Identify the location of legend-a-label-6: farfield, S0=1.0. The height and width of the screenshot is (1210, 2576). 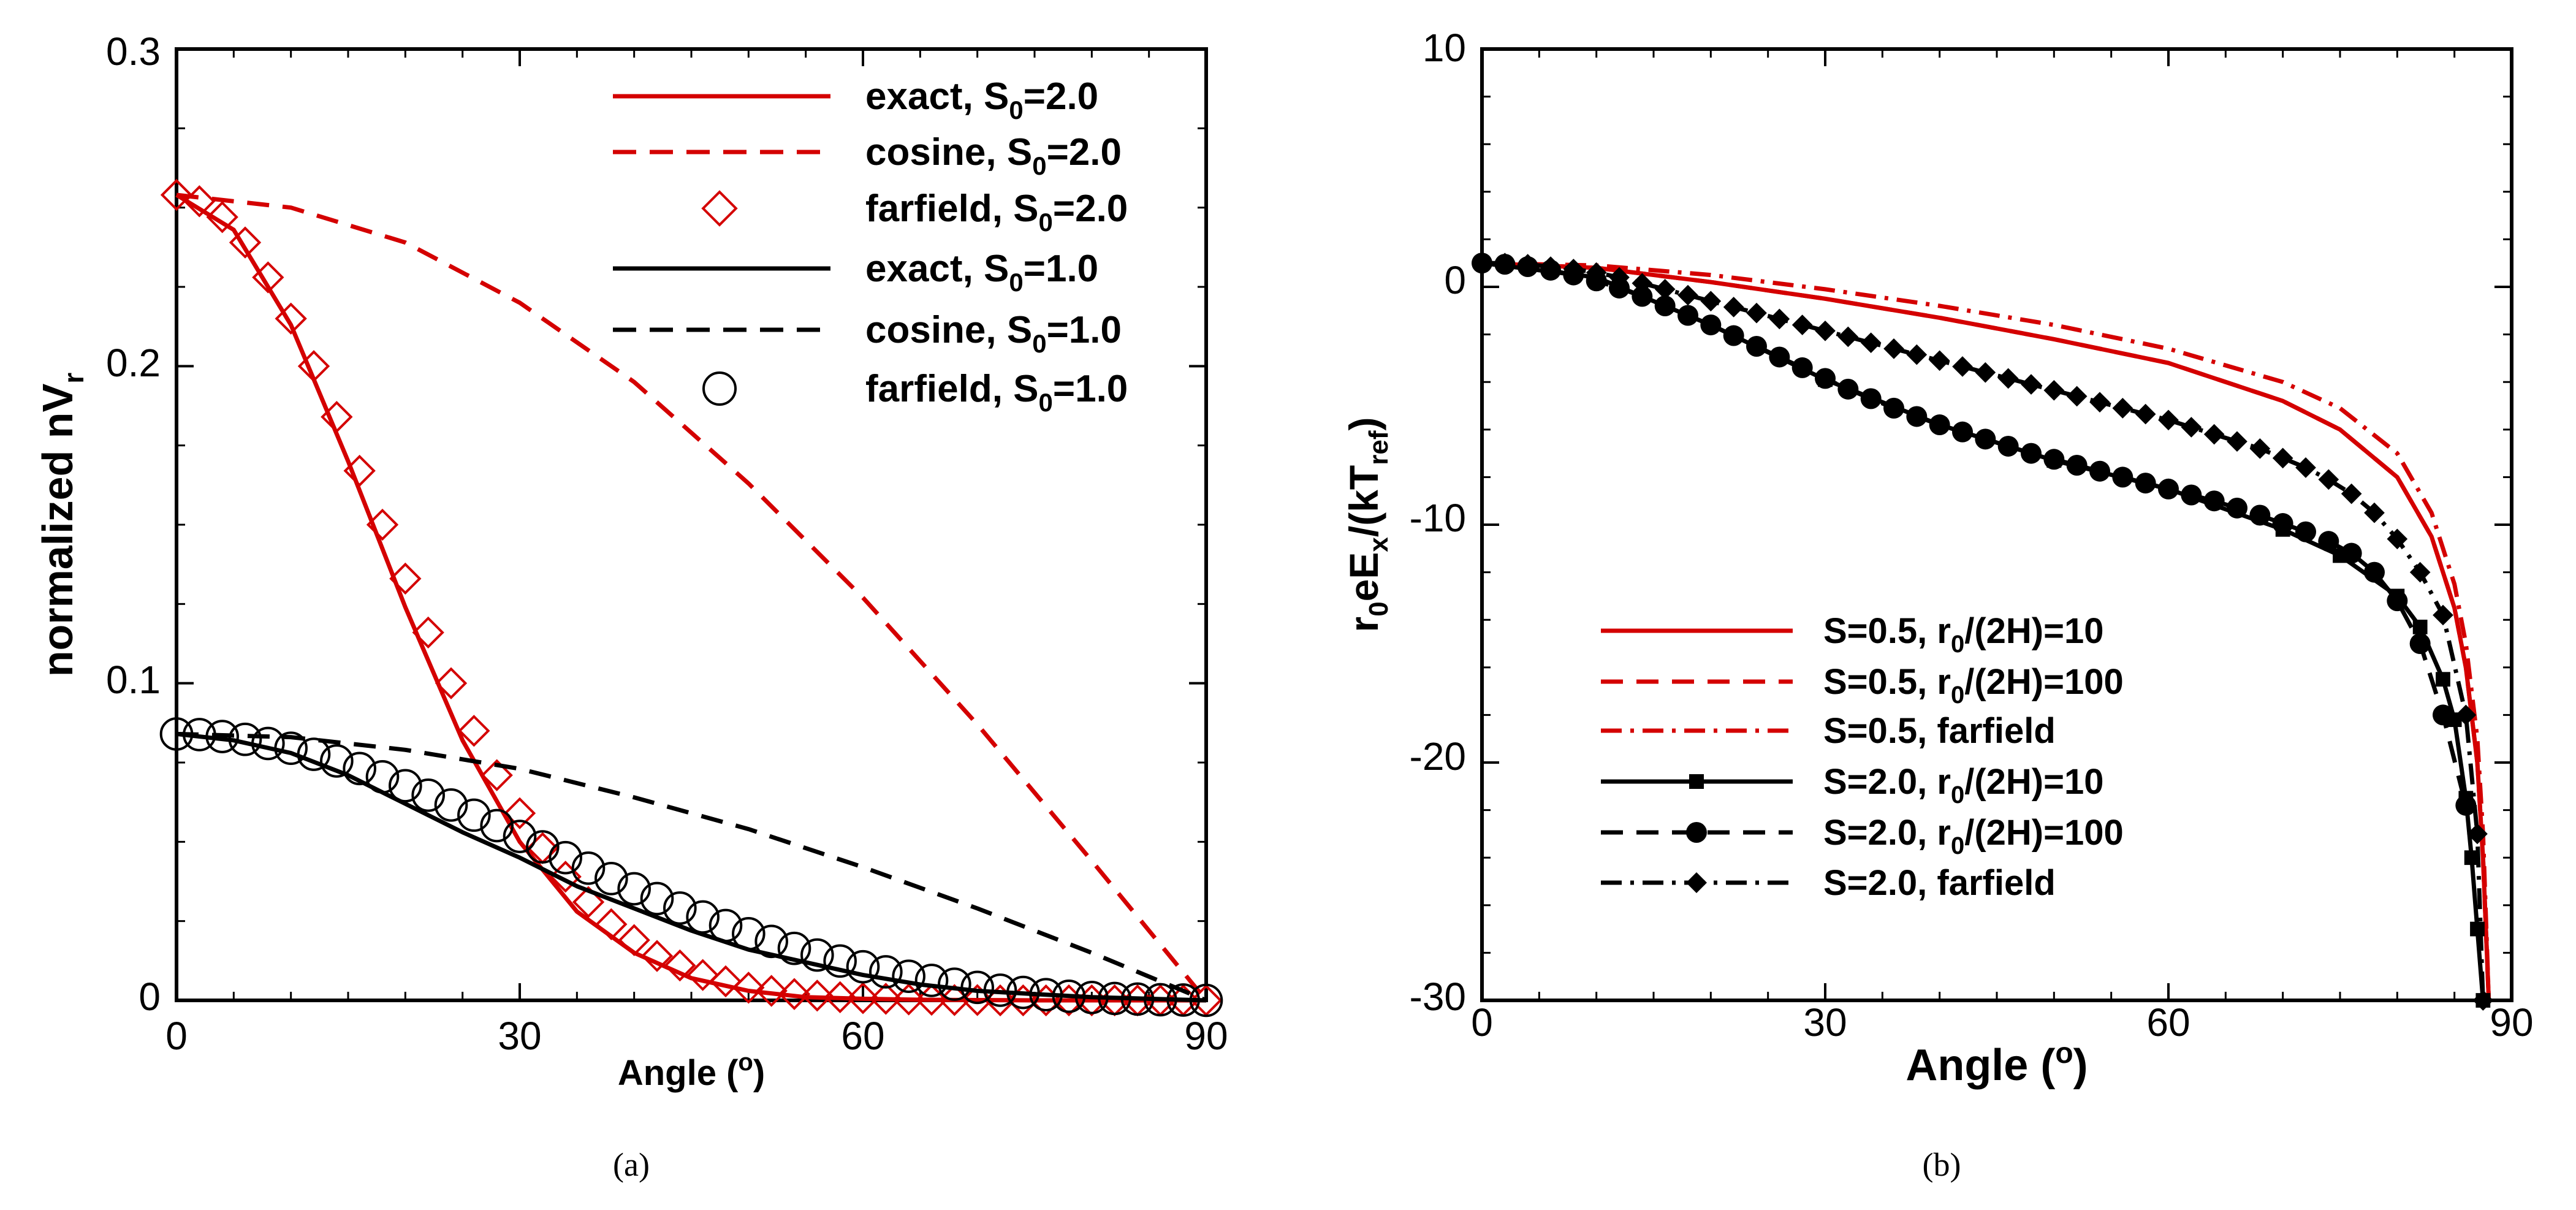
(996, 392).